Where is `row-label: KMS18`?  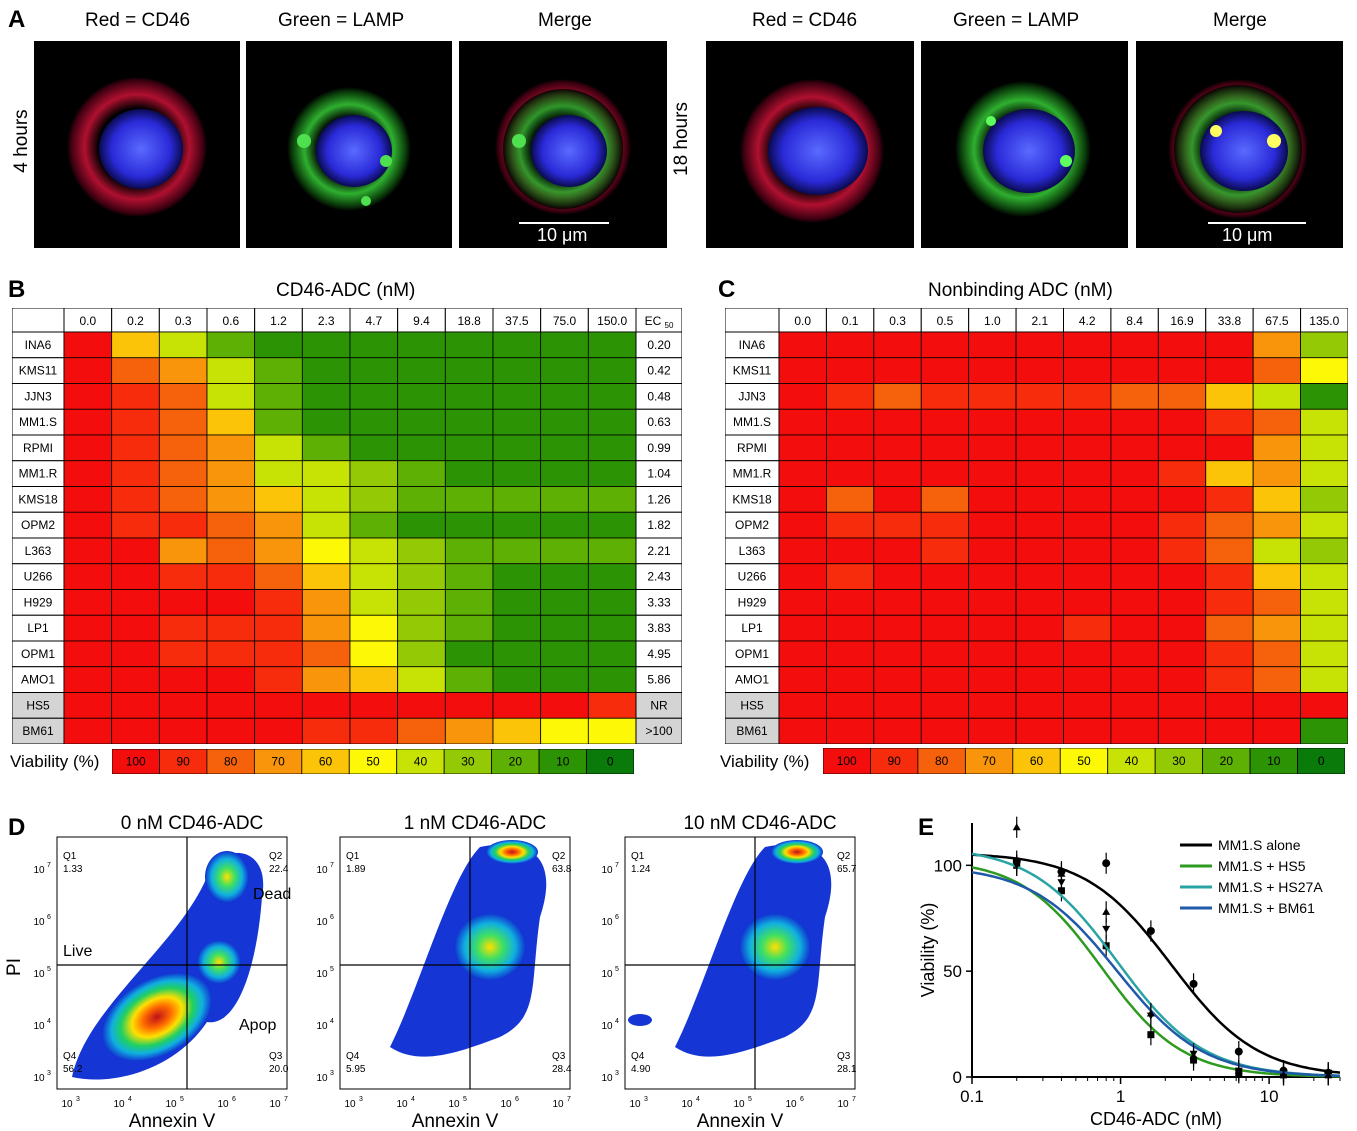
row-label: KMS18 is located at coordinates (38, 499).